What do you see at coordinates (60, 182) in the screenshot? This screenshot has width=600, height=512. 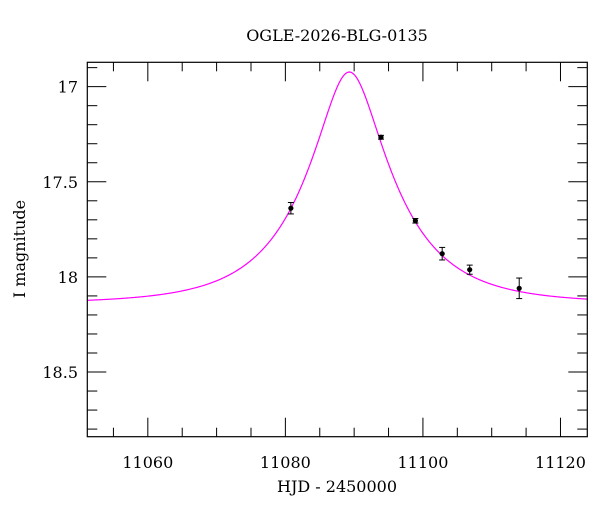 I see `y-tick-label: 17.5` at bounding box center [60, 182].